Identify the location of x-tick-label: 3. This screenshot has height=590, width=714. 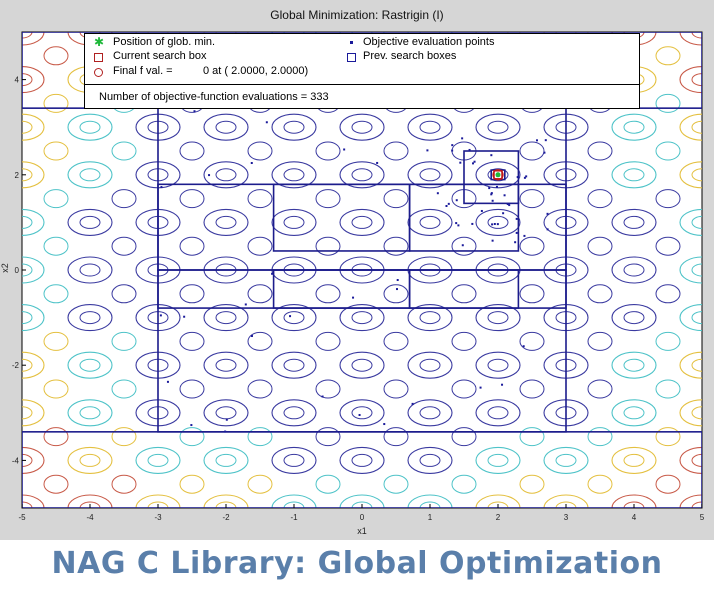
(566, 517).